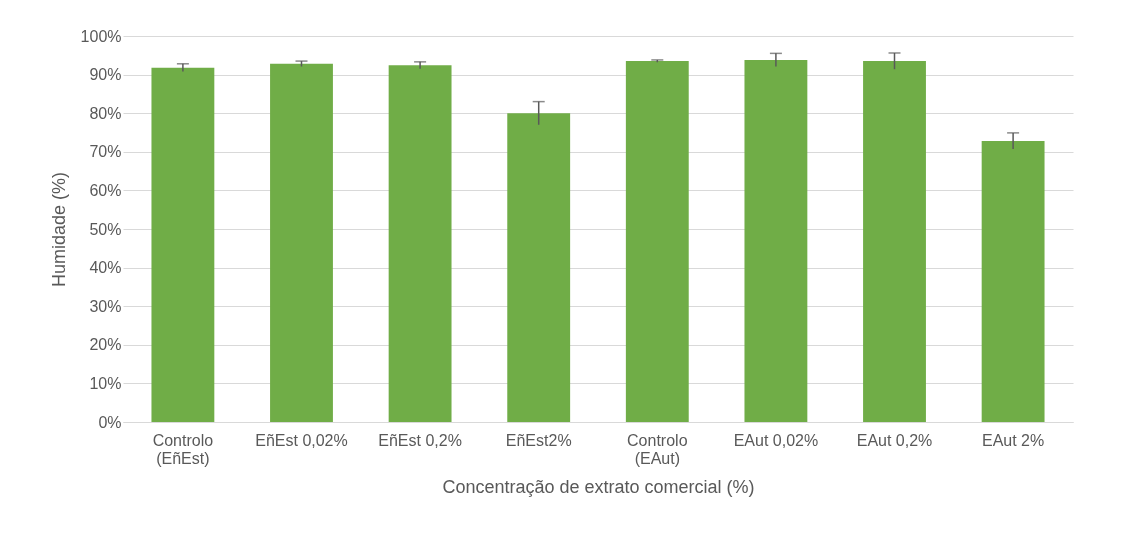 The image size is (1131, 555). What do you see at coordinates (657, 449) in the screenshot?
I see `x-tick-label: Controlo (EAut)` at bounding box center [657, 449].